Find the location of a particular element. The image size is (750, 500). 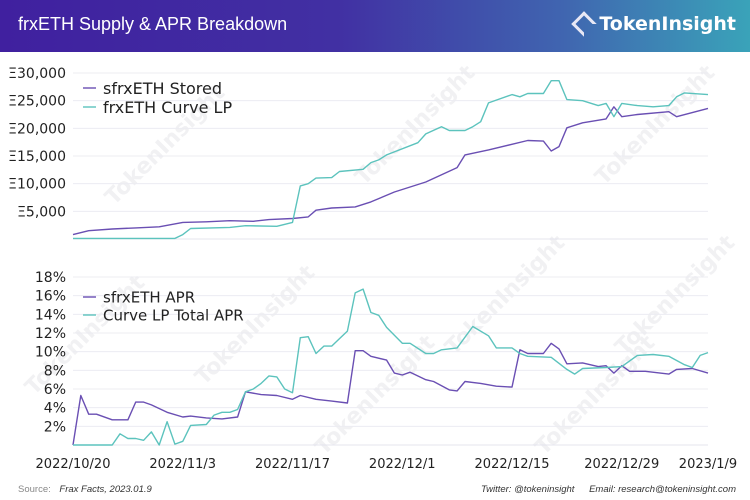

legend-label: sfrxETH Stored is located at coordinates (162, 88).